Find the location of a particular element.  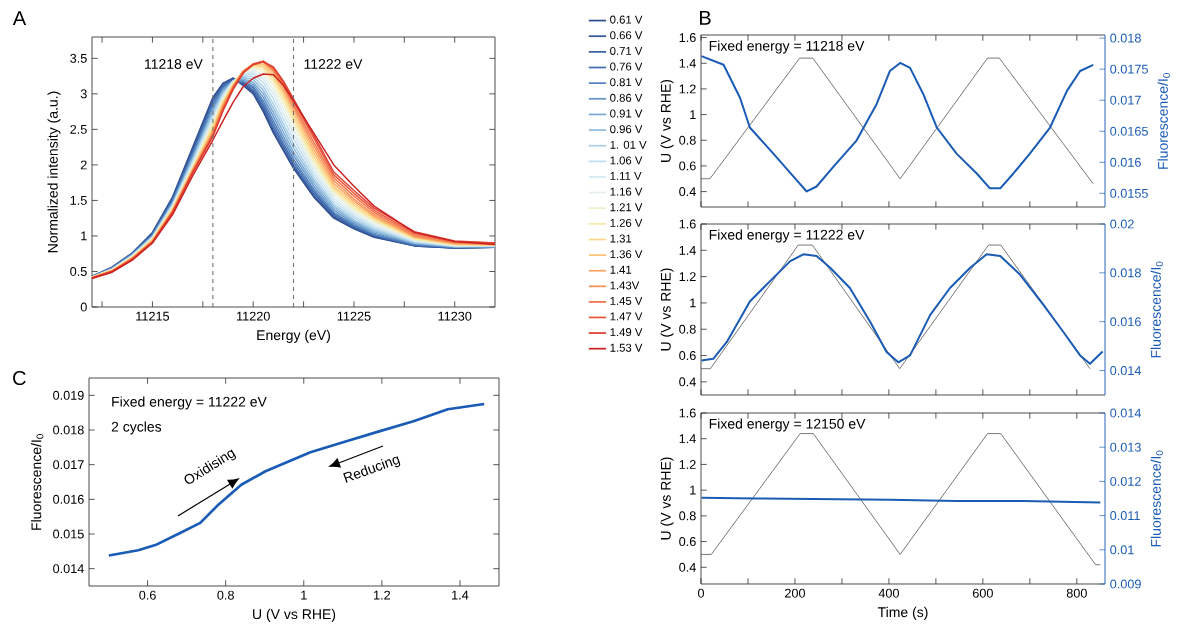

legend-label: 1.49 V is located at coordinates (626, 332).